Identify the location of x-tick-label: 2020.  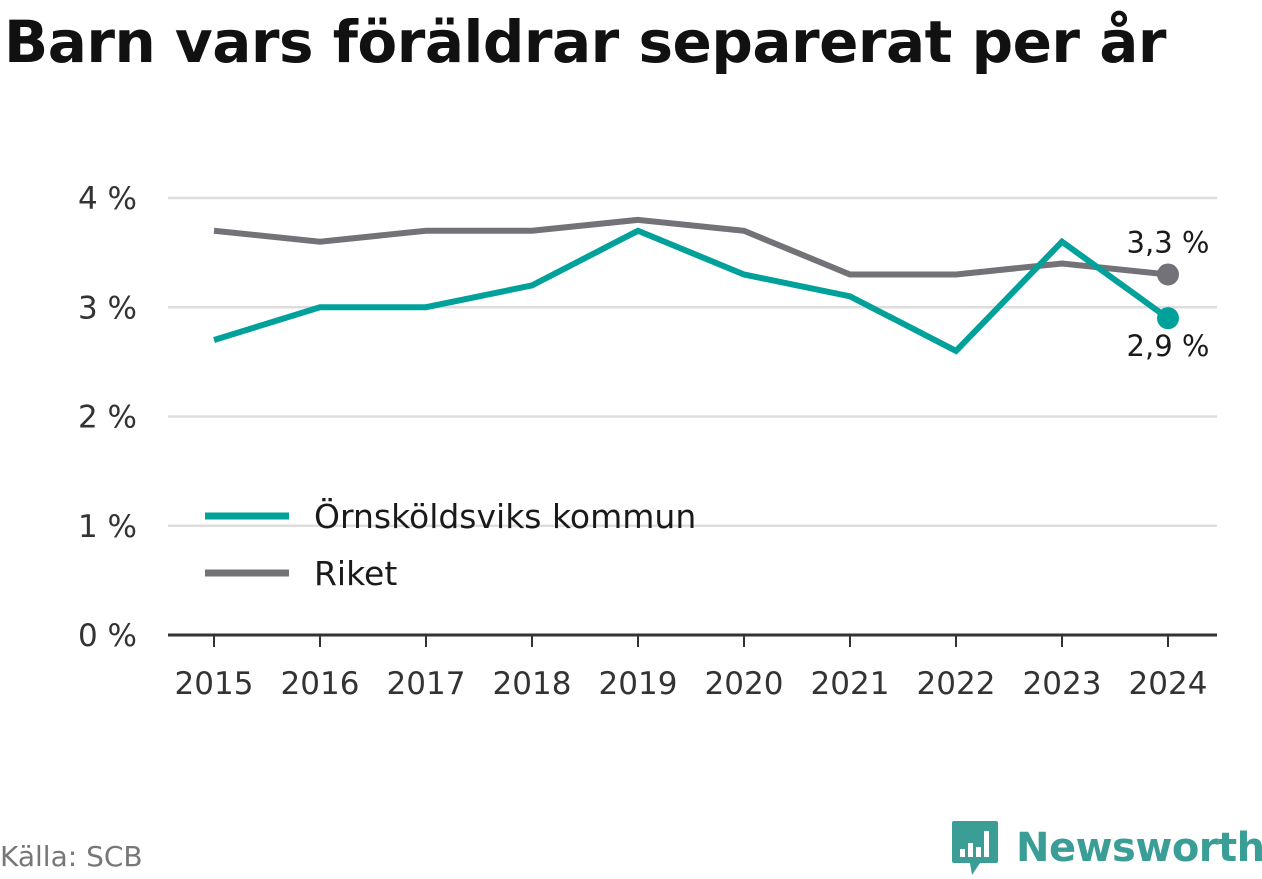
(744, 684).